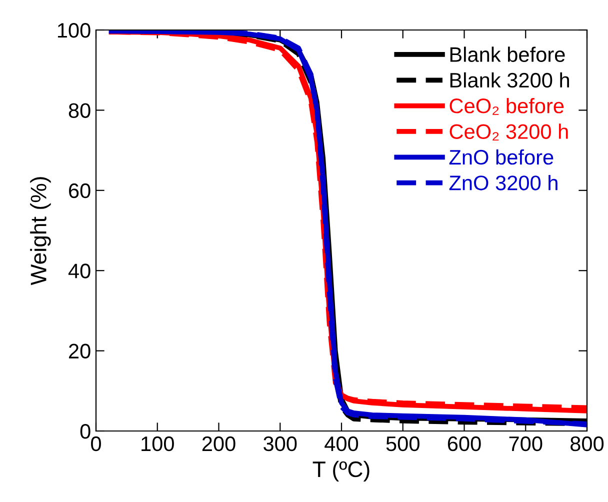  Describe the element at coordinates (74, 30) in the screenshot. I see `y-tick-label: 100` at that location.